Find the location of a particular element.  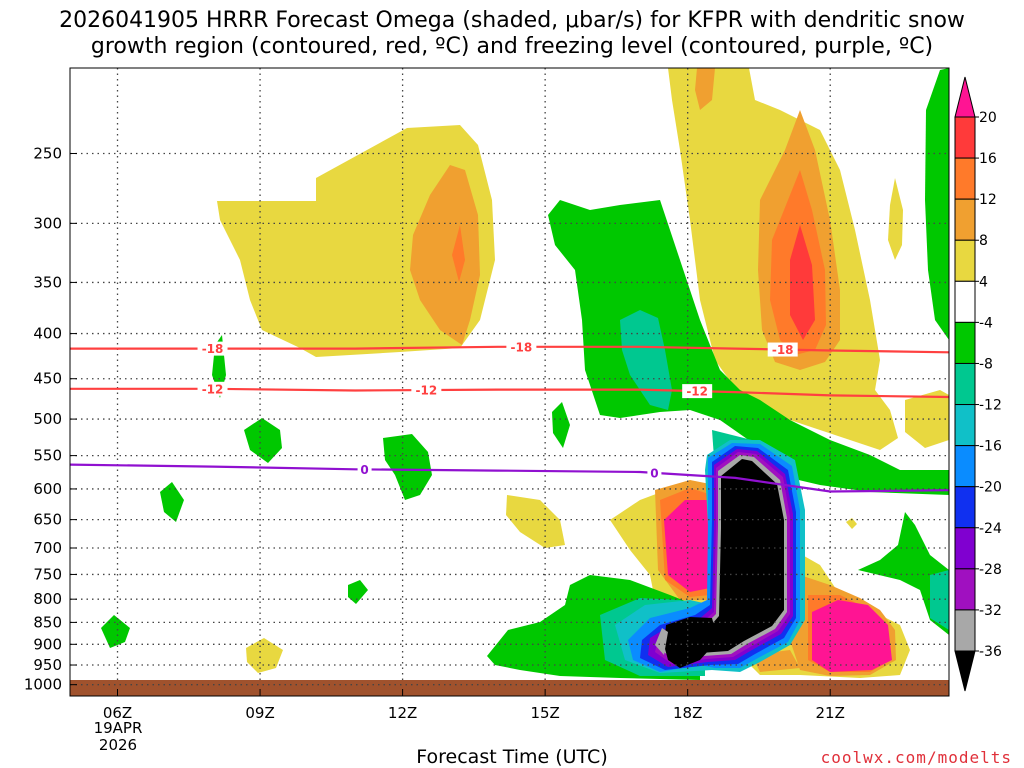

x-tick-label: 06Z is located at coordinates (117, 713).